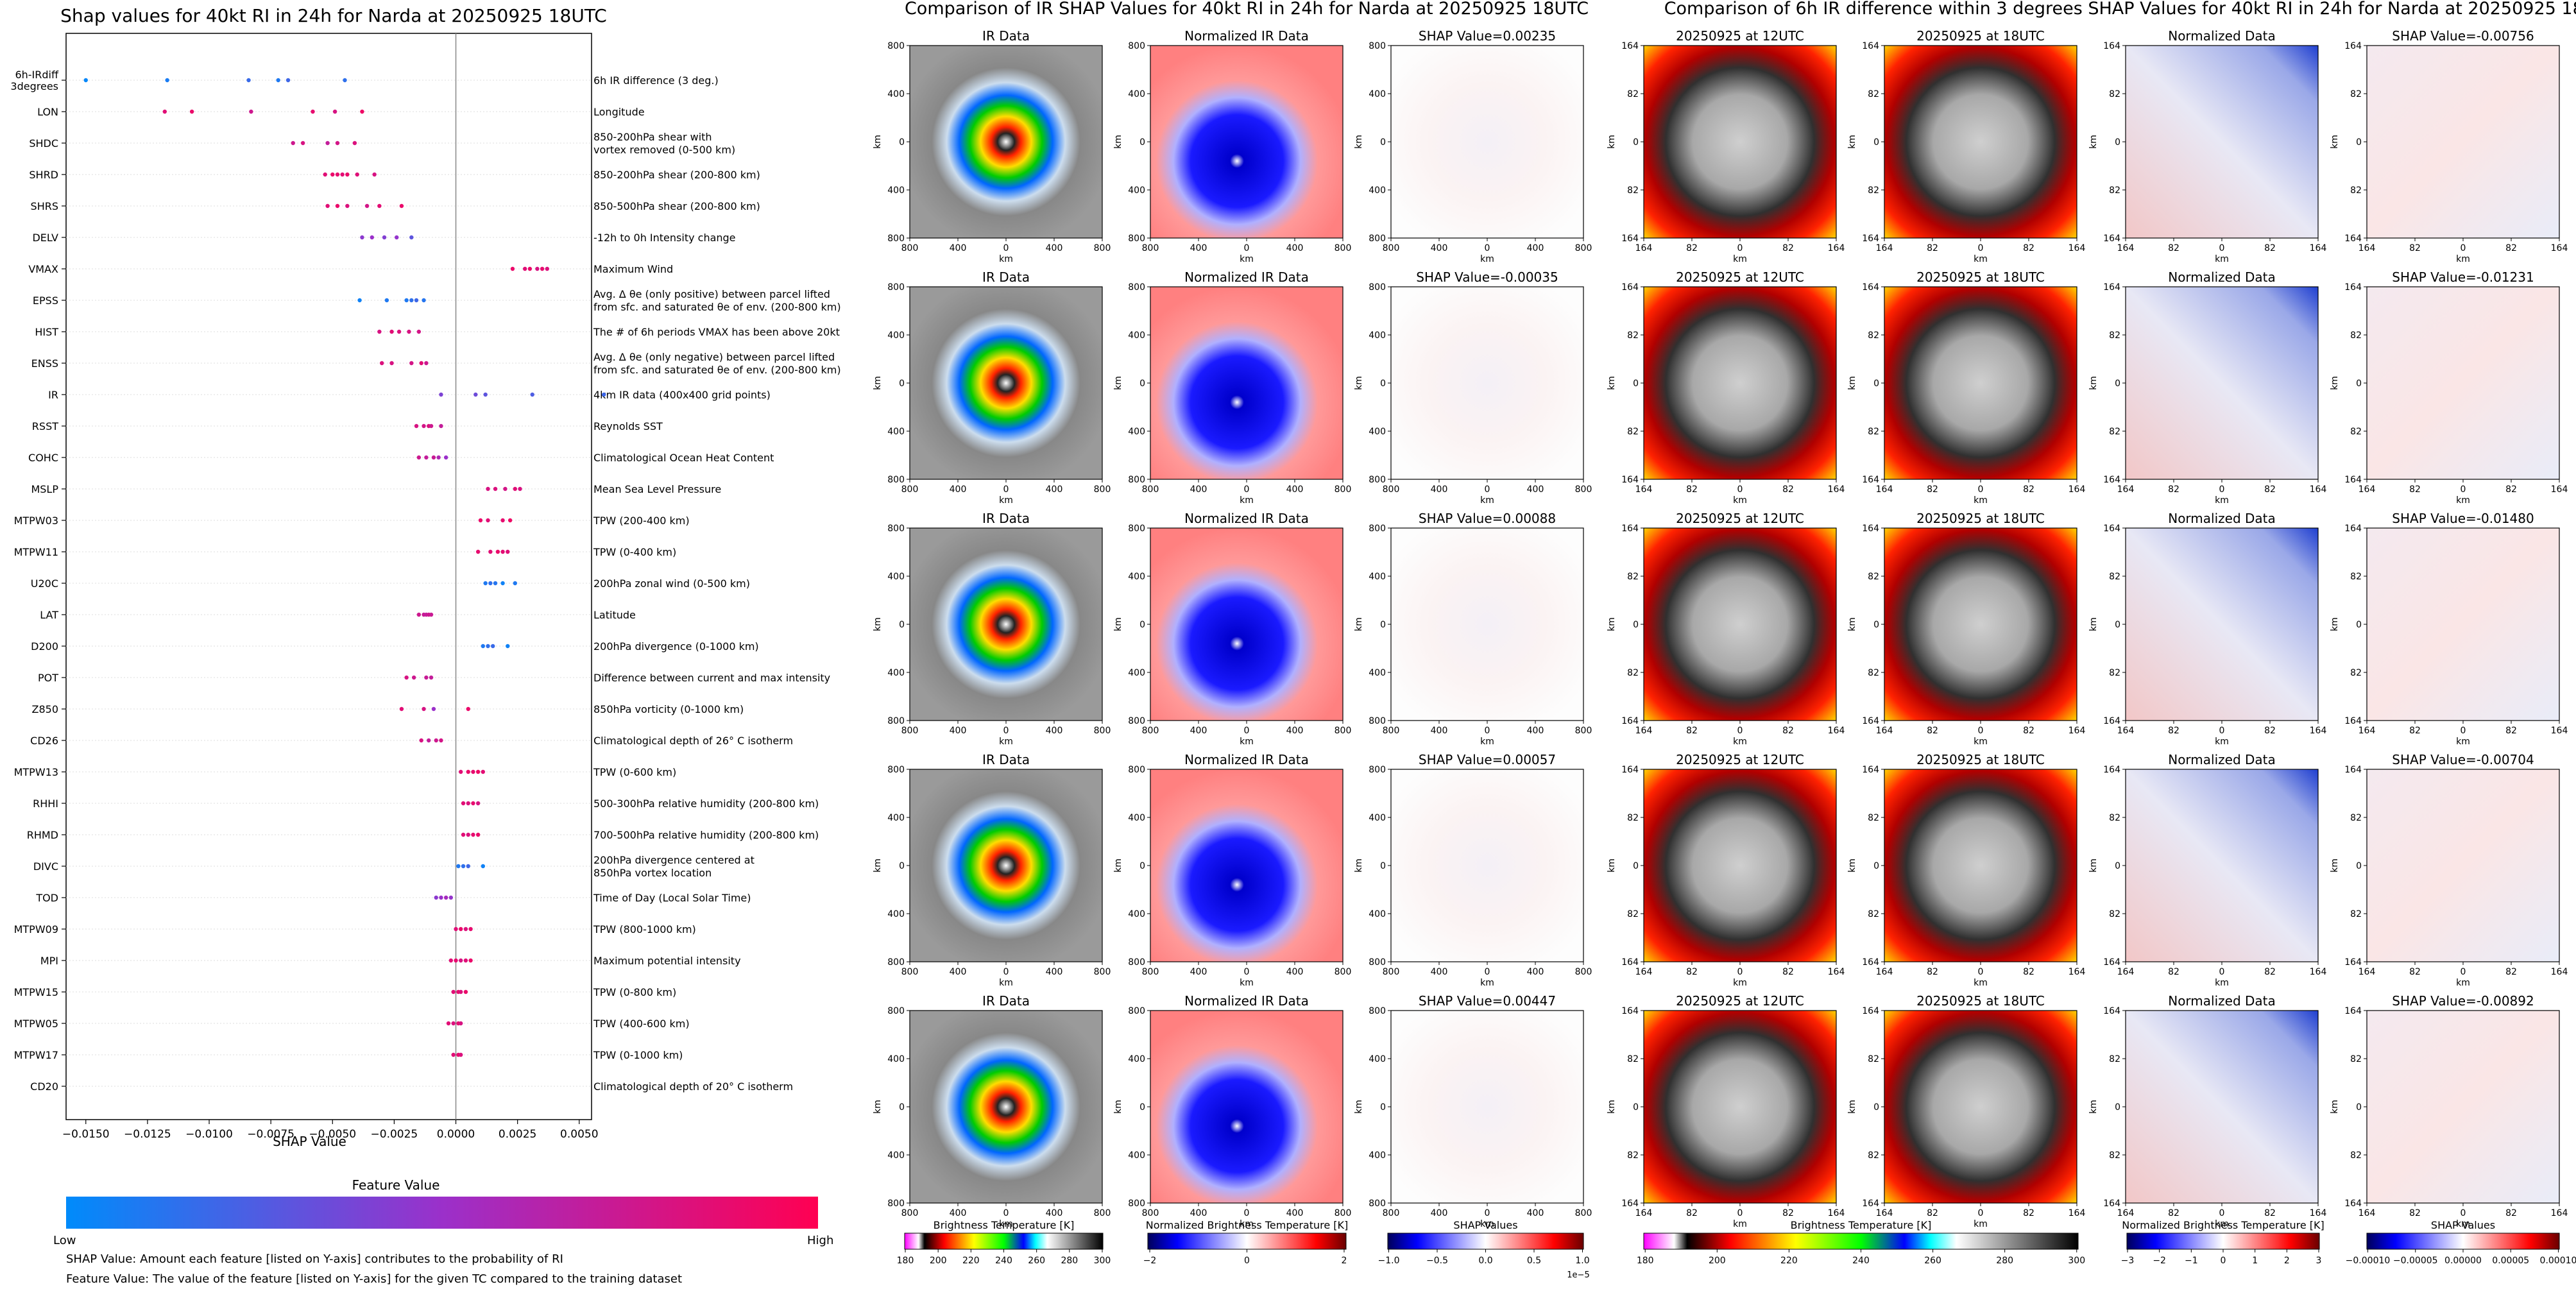 This screenshot has height=1289, width=2576. What do you see at coordinates (49, 615) in the screenshot?
I see `feature-code: LAT` at bounding box center [49, 615].